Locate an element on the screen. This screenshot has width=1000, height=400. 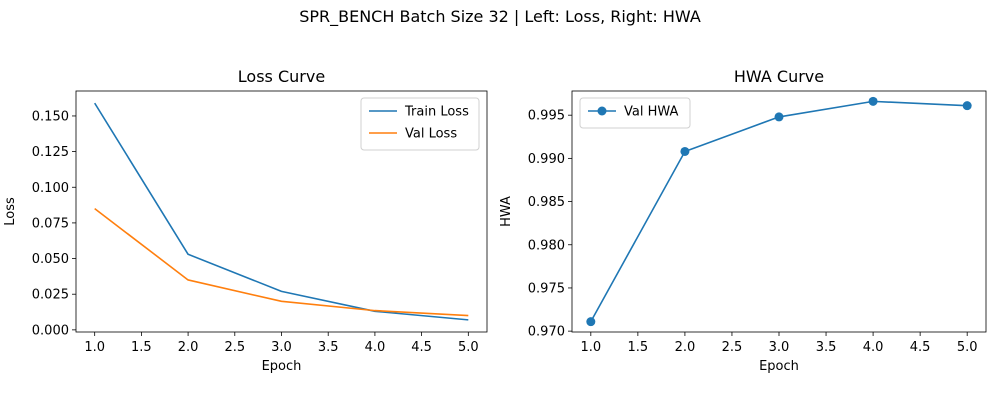
hwa-legend-box is located at coordinates (635, 113).